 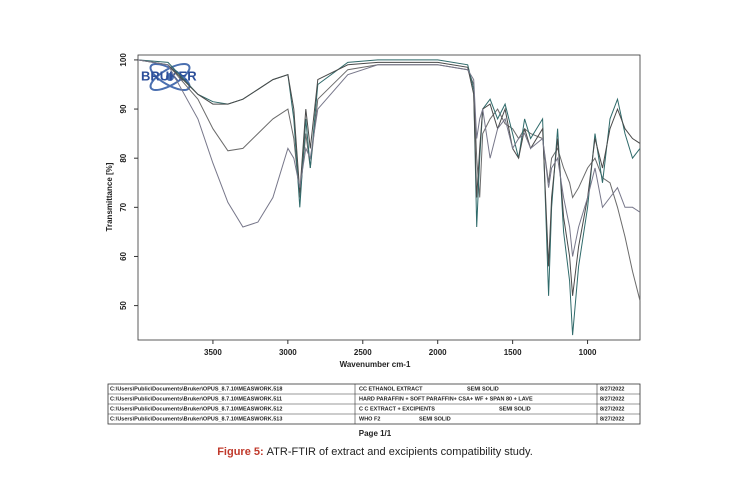 What do you see at coordinates (397, 409) in the screenshot?
I see `legend-label: C C EXTRACT + EXCIPIENTS` at bounding box center [397, 409].